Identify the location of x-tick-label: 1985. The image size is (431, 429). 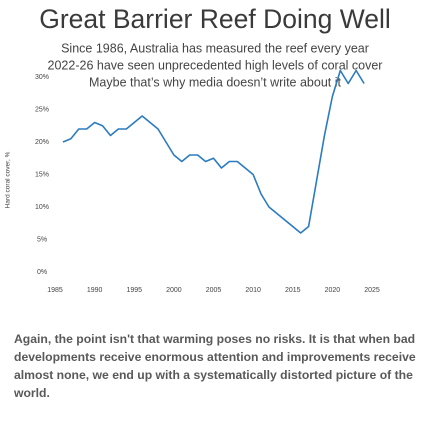
(55, 290).